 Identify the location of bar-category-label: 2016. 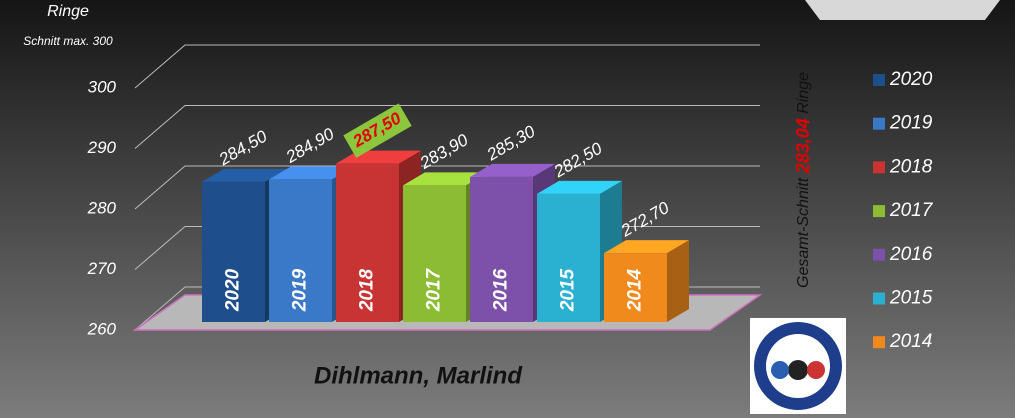
(501, 290).